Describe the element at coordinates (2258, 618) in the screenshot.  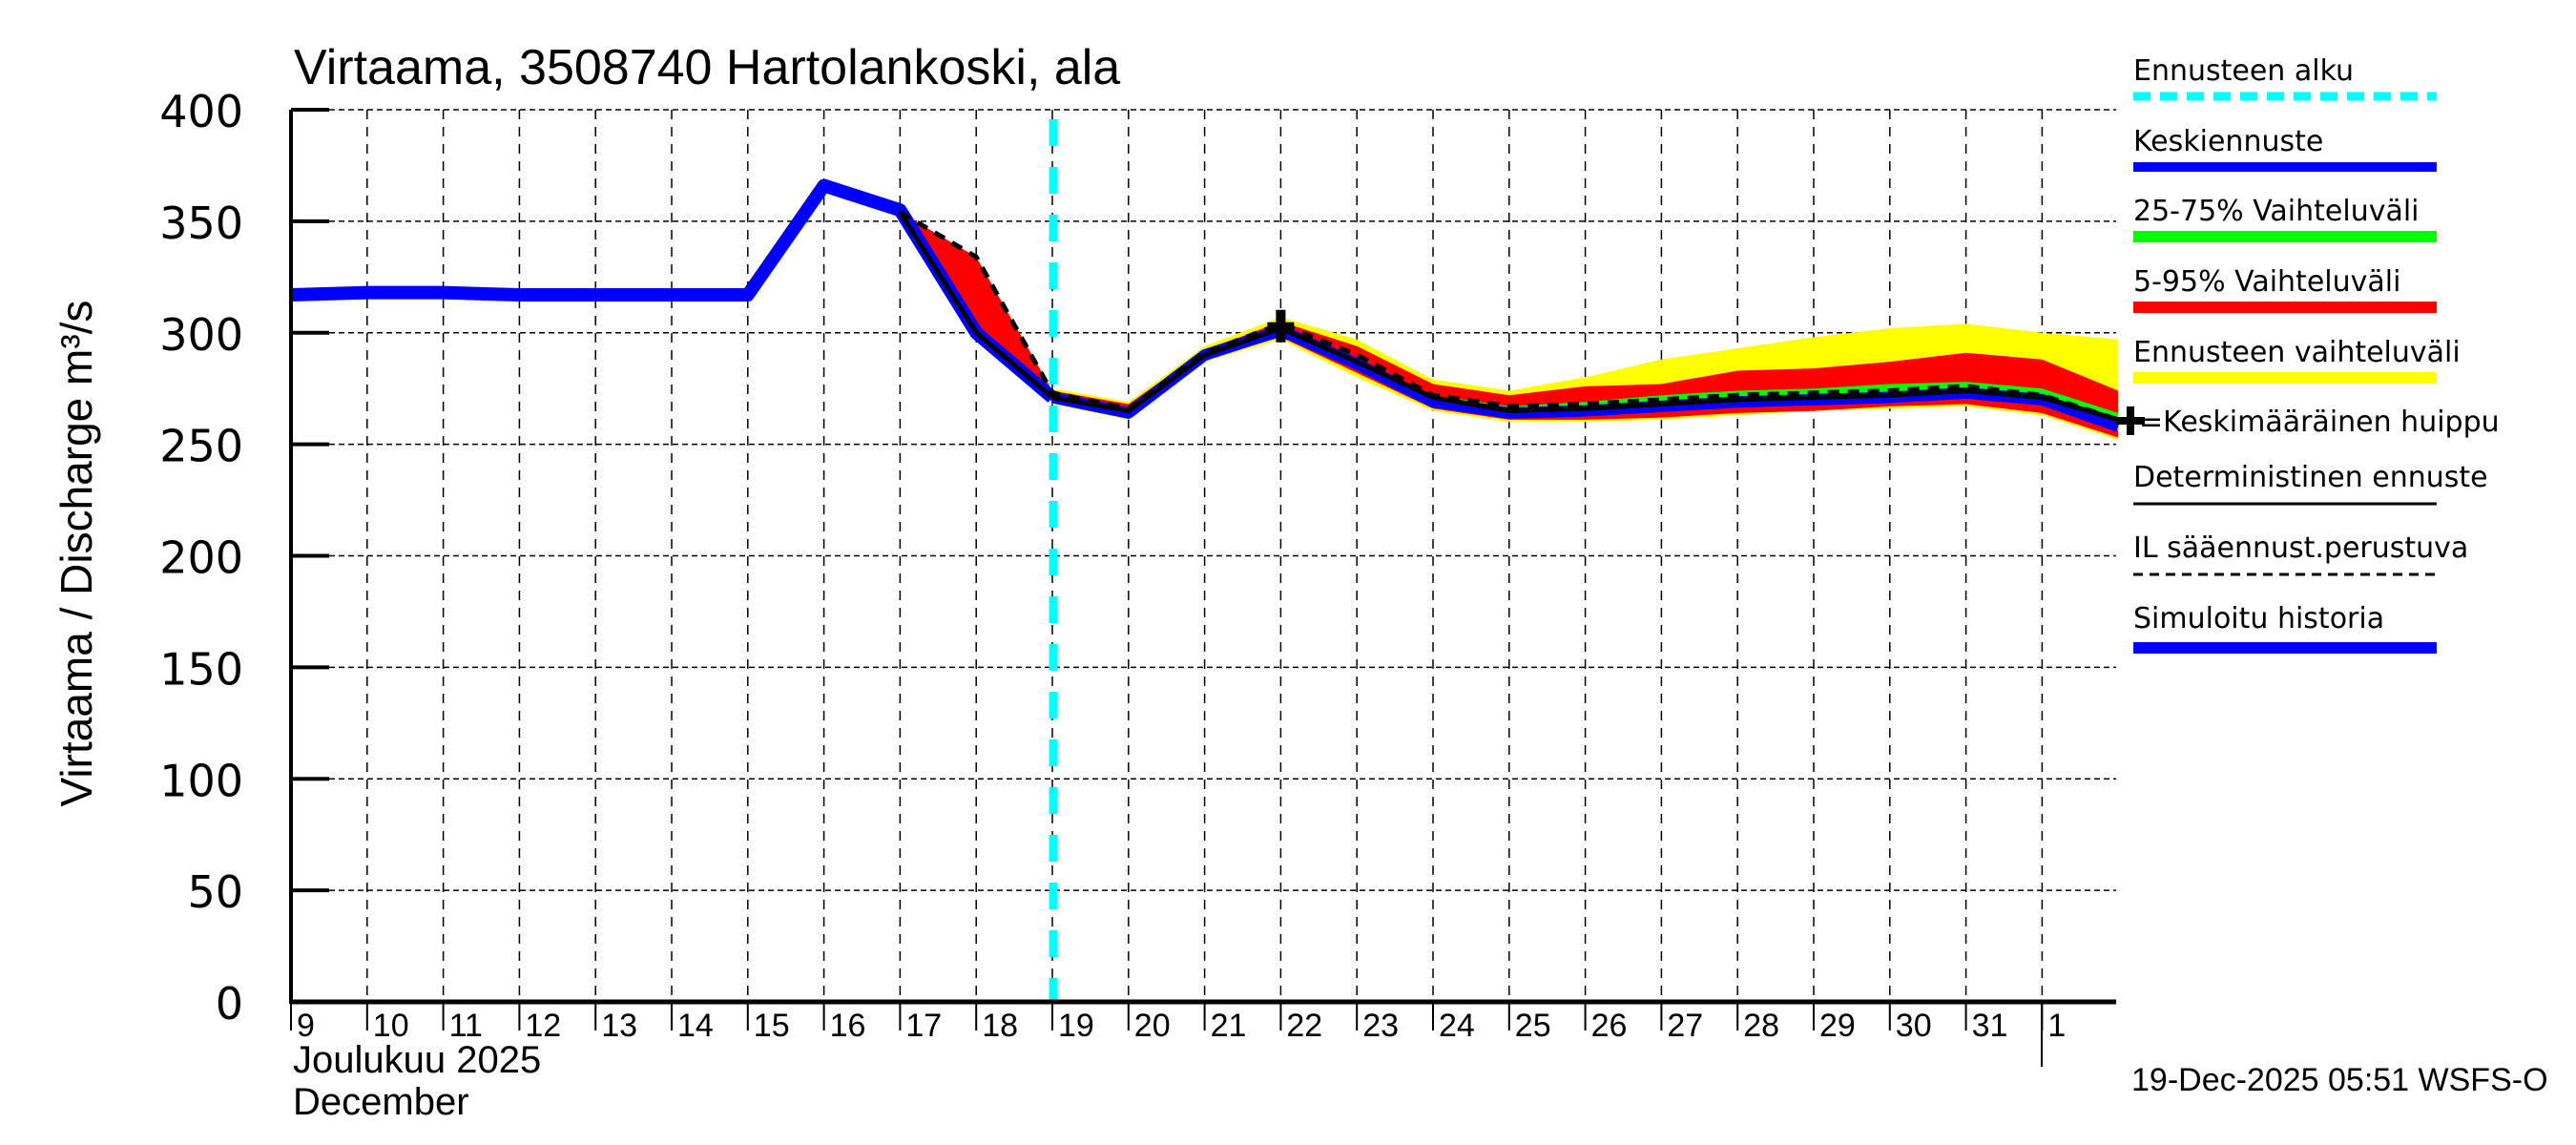
I see `legend-simulated-history-label: Simuloitu historia` at that location.